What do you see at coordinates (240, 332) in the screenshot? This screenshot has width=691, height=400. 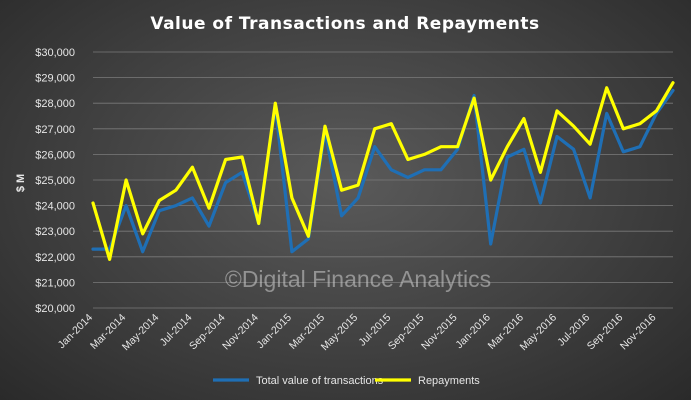 I see `x-tick-label: Nov-2014` at bounding box center [240, 332].